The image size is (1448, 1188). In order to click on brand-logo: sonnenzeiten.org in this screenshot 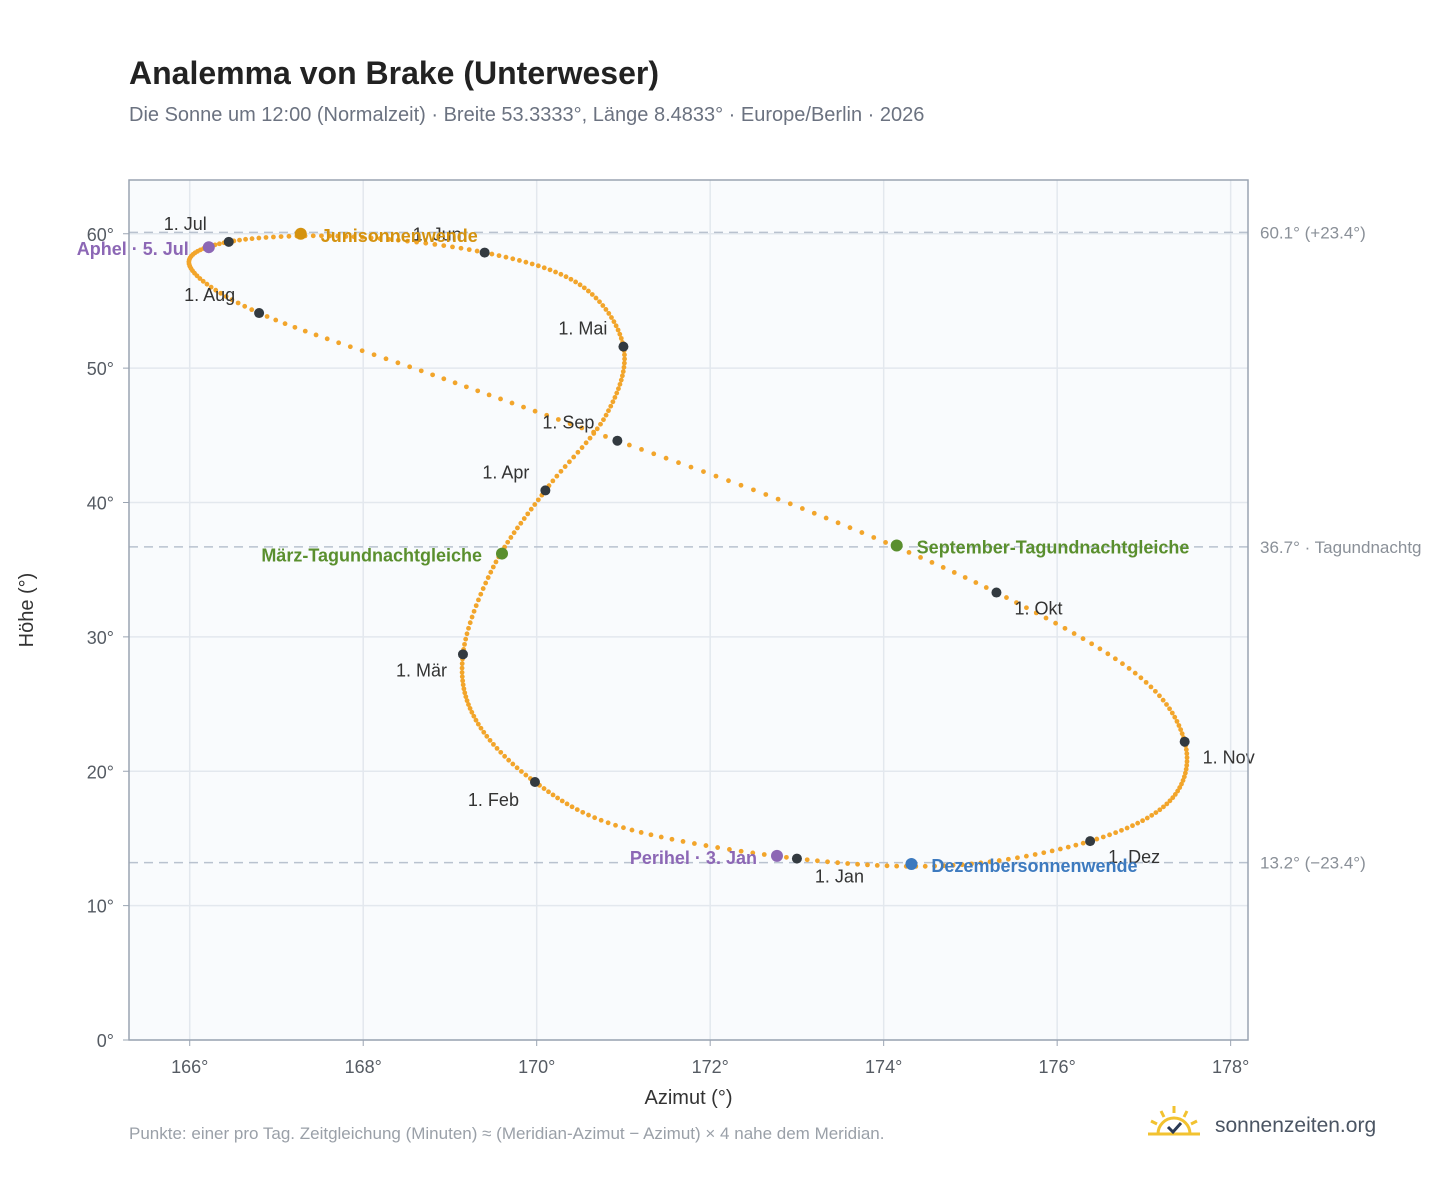, I will do `click(1274, 1124)`.